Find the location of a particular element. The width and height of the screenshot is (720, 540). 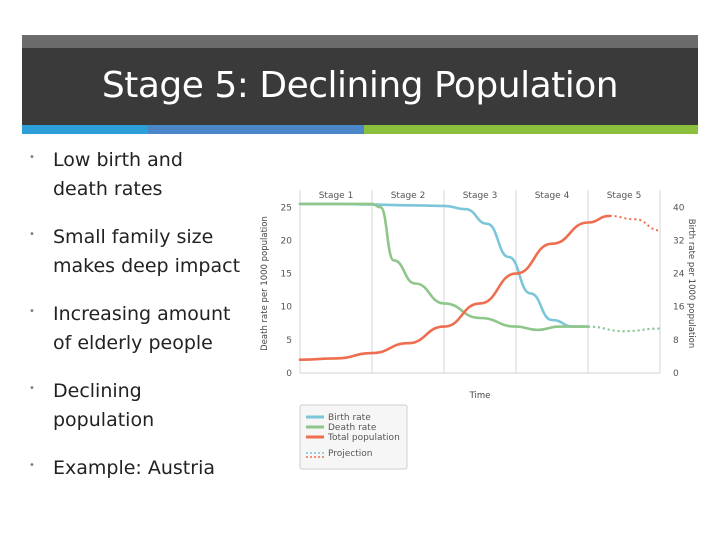

bullet-text: Small family size makes deep impact is located at coordinates (147, 251).